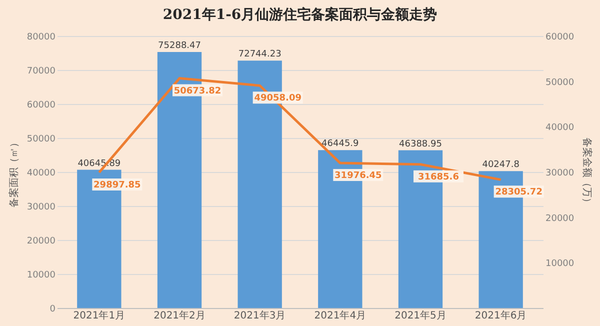 Image resolution: width=600 pixels, height=326 pixels. Describe the element at coordinates (560, 83) in the screenshot. I see `y2-tick-label: 50000` at that location.